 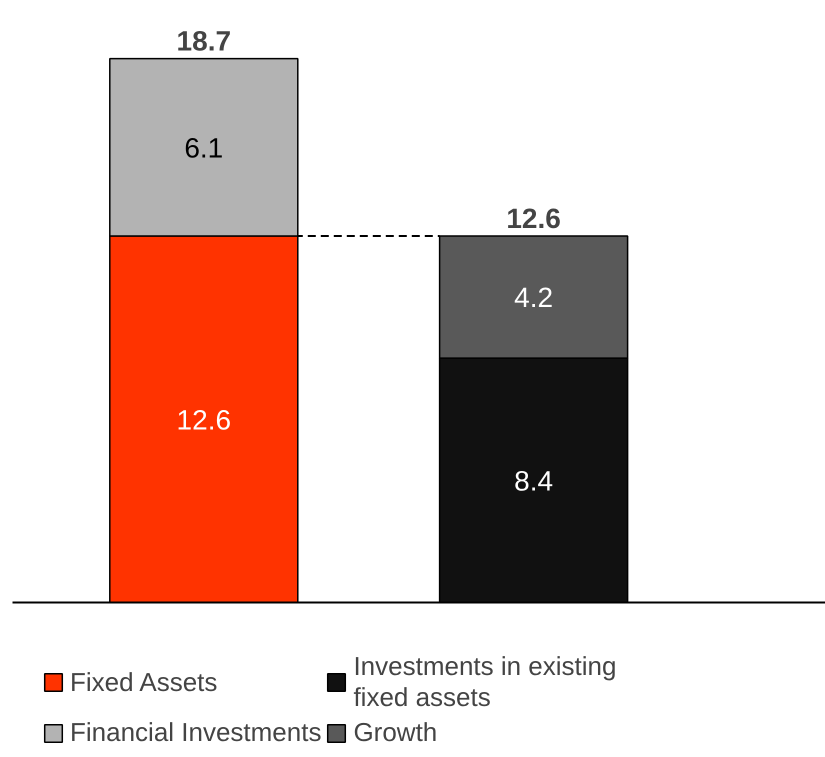 I want to click on legend-label: Growth, so click(x=395, y=732).